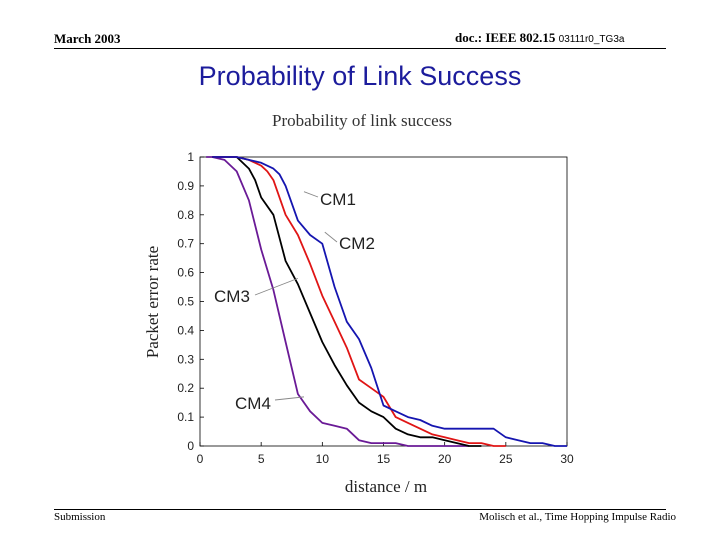 Image resolution: width=720 pixels, height=540 pixels. I want to click on y-tick-label: 0, so click(190, 446).